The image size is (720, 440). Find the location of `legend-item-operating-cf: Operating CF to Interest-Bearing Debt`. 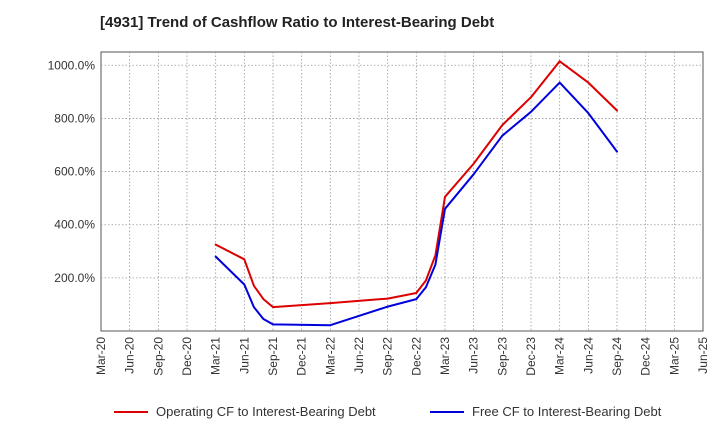

legend-item-operating-cf: Operating CF to Interest-Bearing Debt is located at coordinates (245, 411).